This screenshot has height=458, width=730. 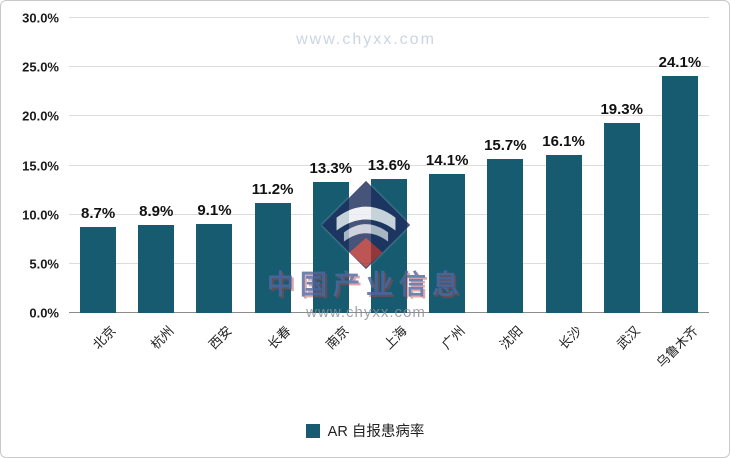 I want to click on y-tick-label: 10.0%, so click(x=40, y=215).